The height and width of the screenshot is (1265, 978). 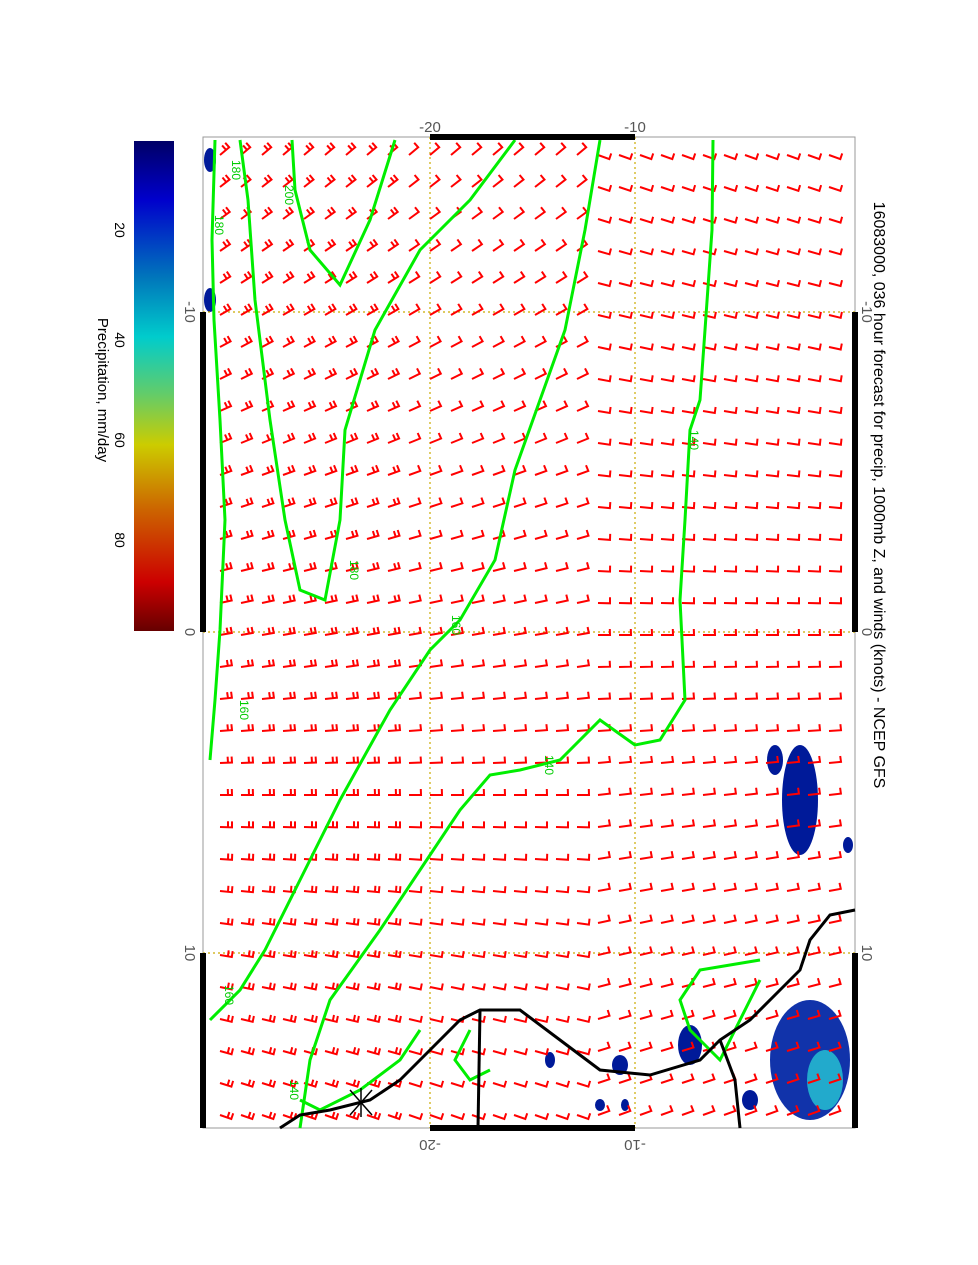 I want to click on lon-tick-left: 0, so click(x=189, y=632).